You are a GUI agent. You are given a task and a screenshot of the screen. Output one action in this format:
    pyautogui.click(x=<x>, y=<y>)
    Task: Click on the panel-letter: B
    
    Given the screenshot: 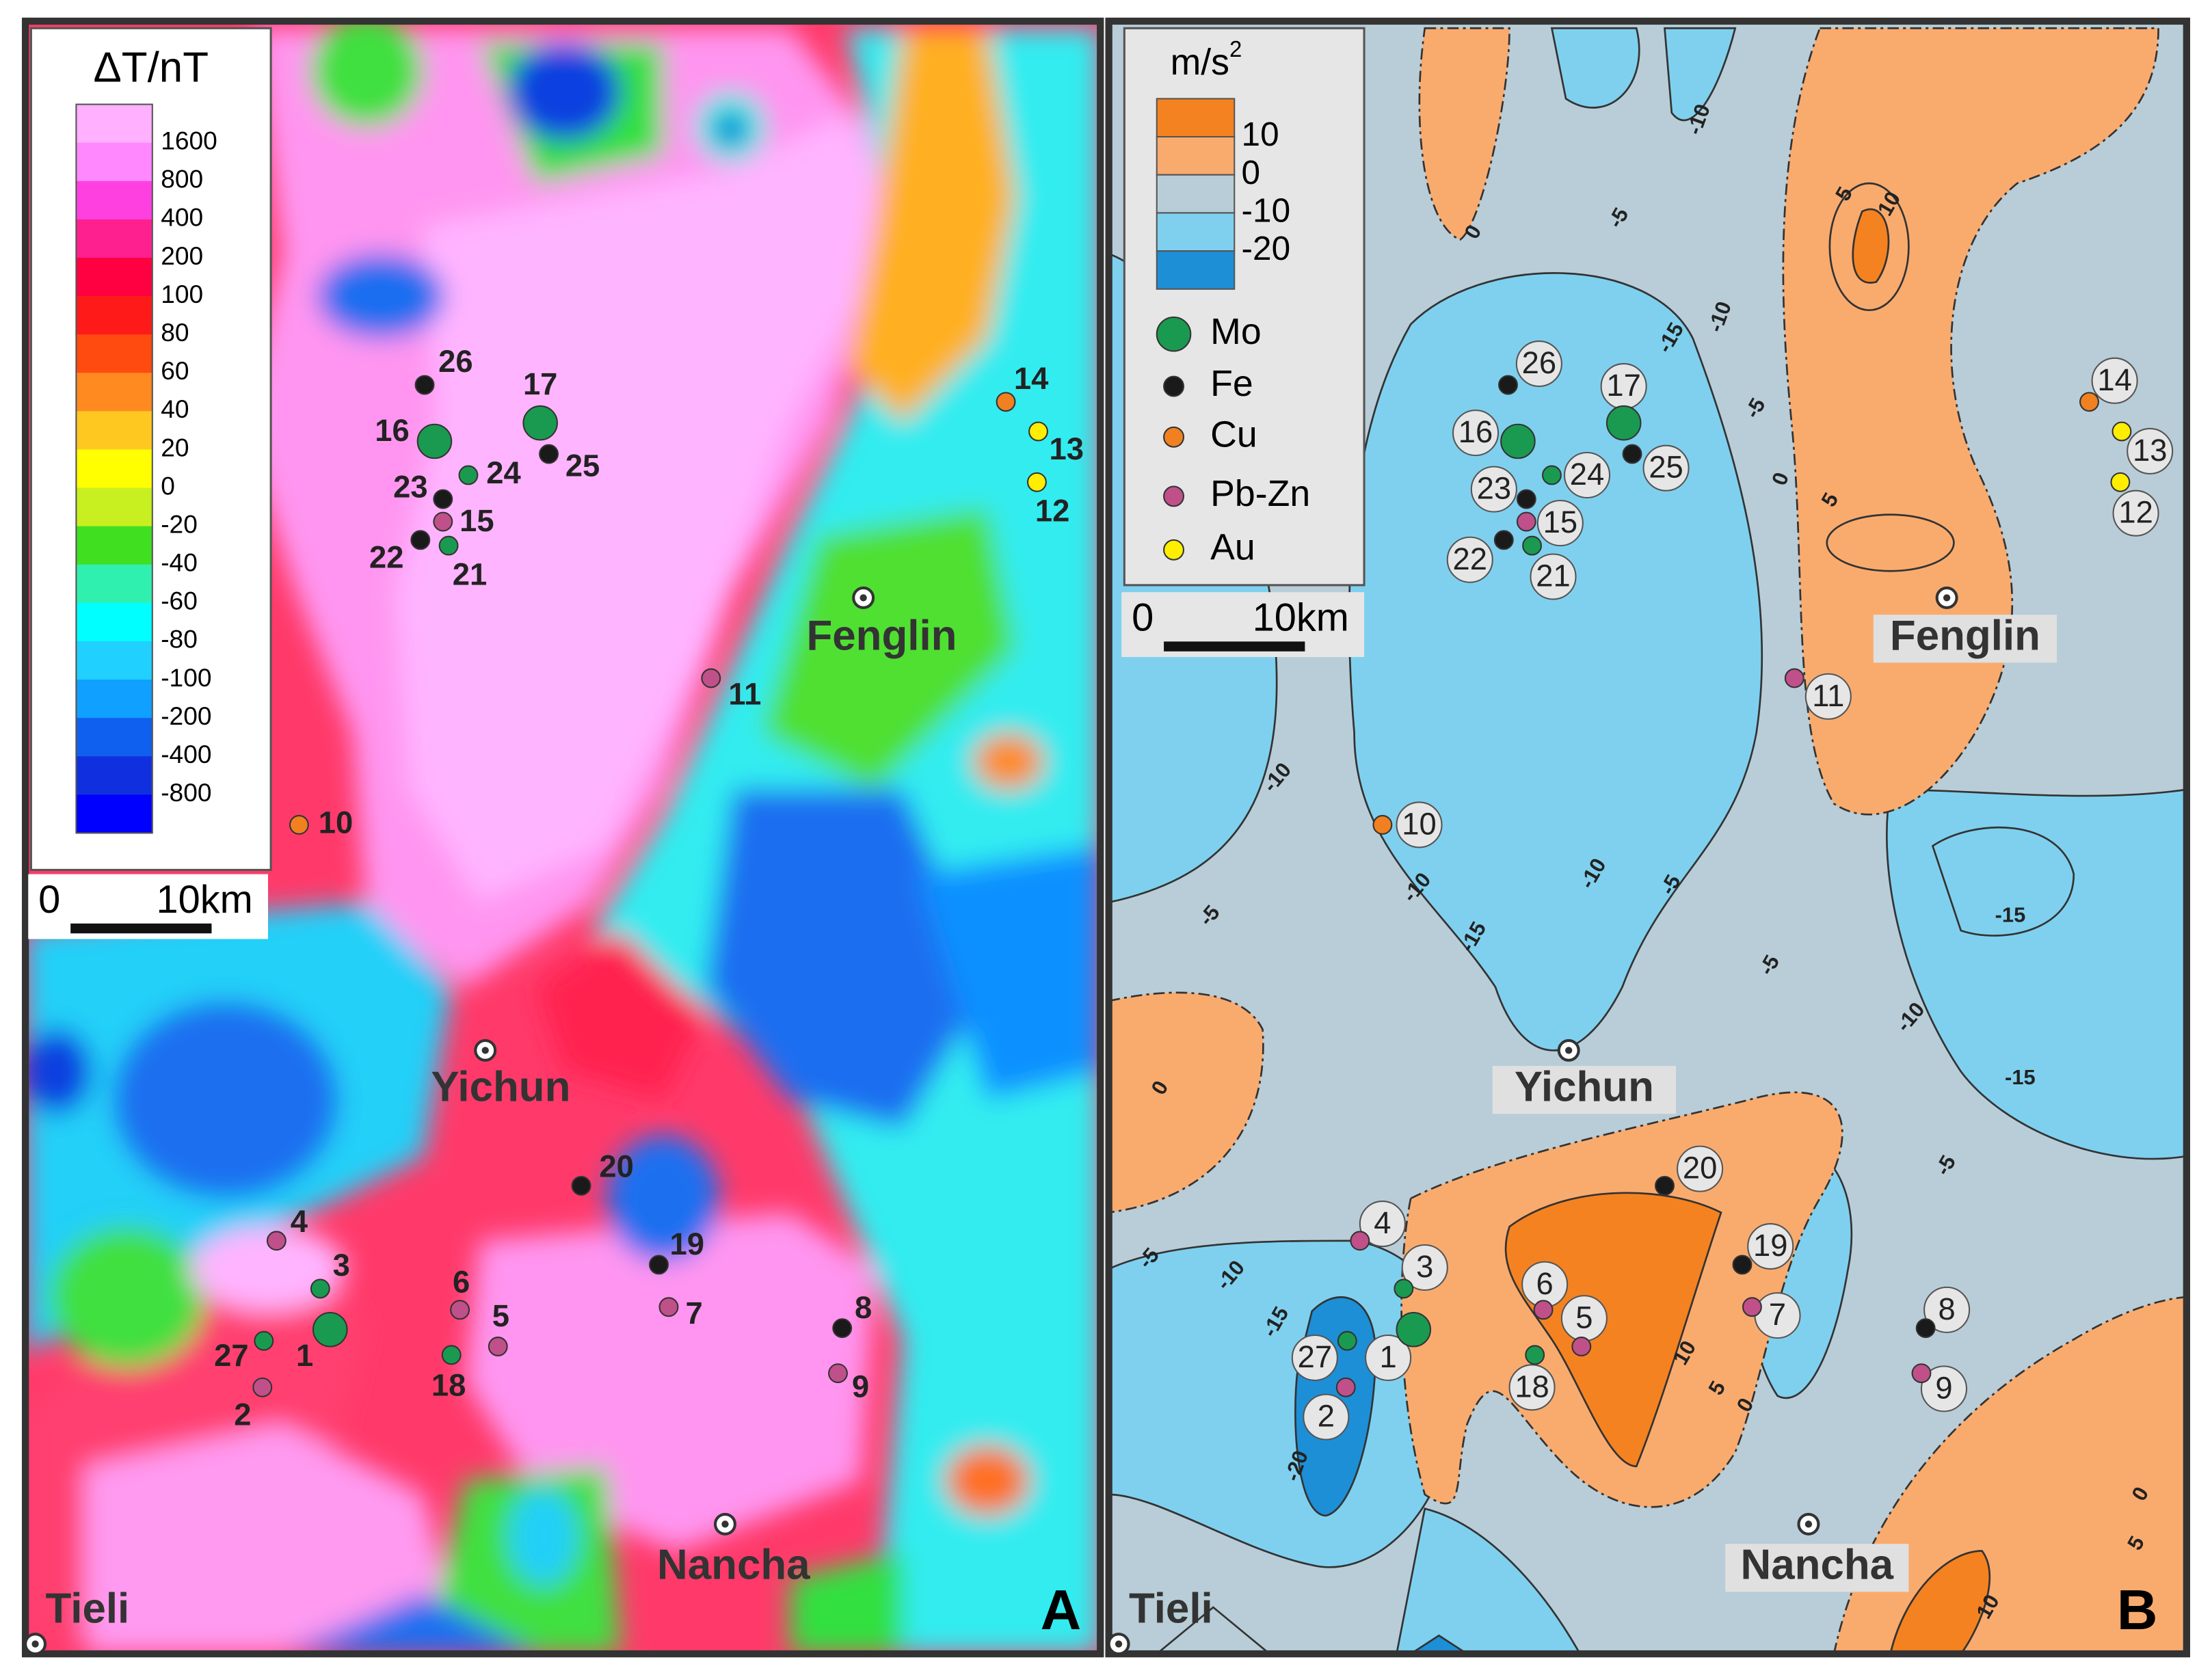 What is the action you would take?
    pyautogui.click(x=2137, y=1610)
    